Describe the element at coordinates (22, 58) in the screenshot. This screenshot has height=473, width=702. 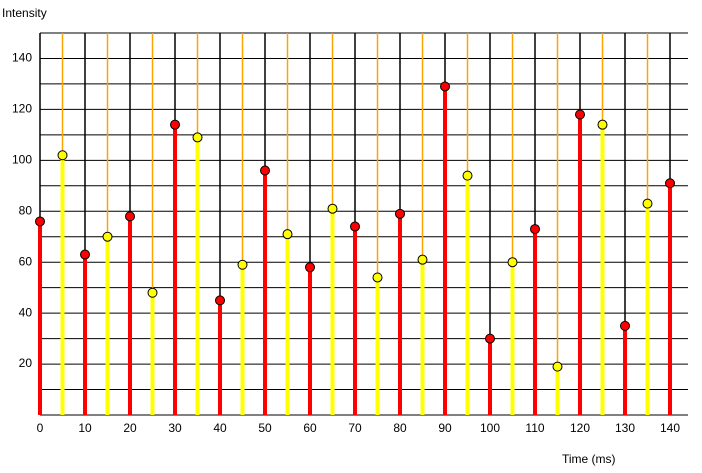
I see `y-tick-label: 140` at that location.